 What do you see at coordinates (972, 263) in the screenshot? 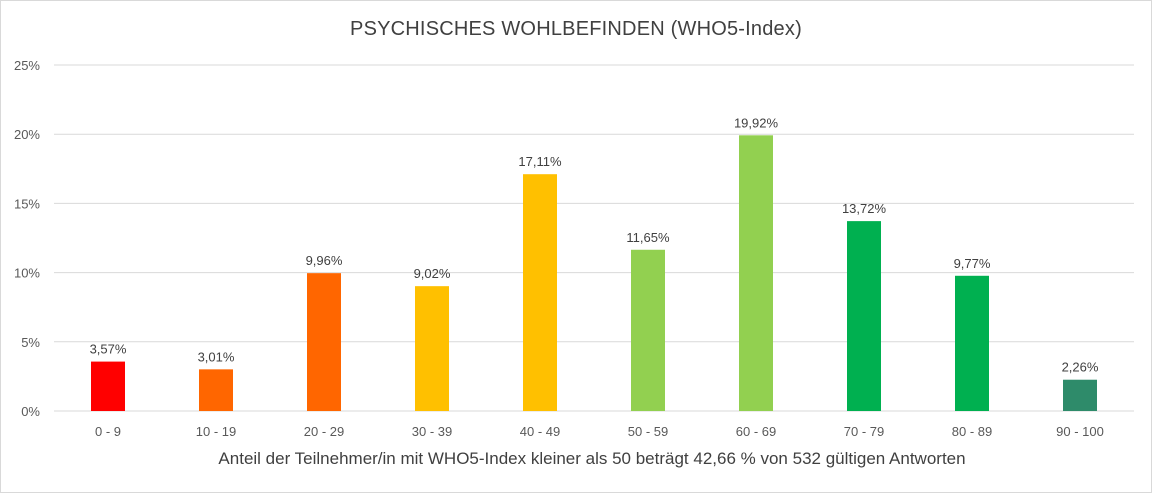
I see `data-label: 9,77%` at bounding box center [972, 263].